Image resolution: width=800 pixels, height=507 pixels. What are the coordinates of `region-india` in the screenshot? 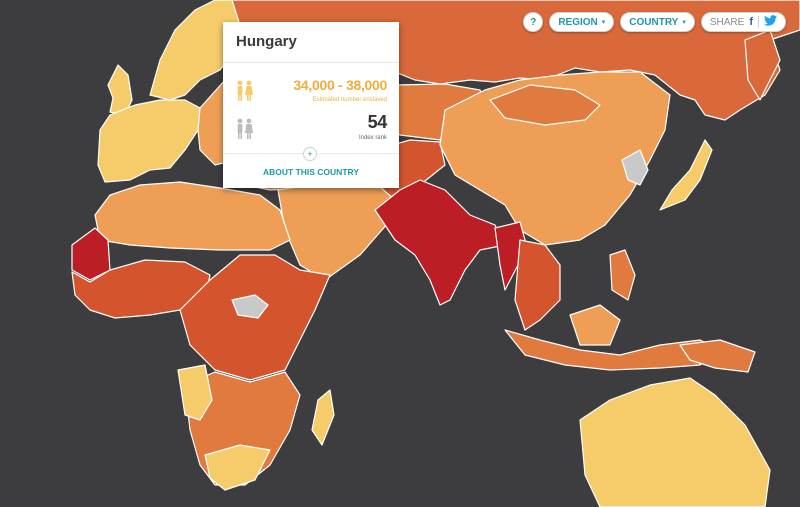 It's located at (440, 242).